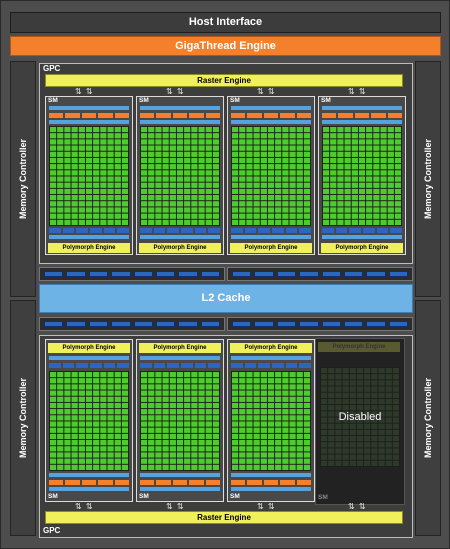 The image size is (450, 549). What do you see at coordinates (428, 418) in the screenshot?
I see `memory-controller-right-bottom: Memory Controller` at bounding box center [428, 418].